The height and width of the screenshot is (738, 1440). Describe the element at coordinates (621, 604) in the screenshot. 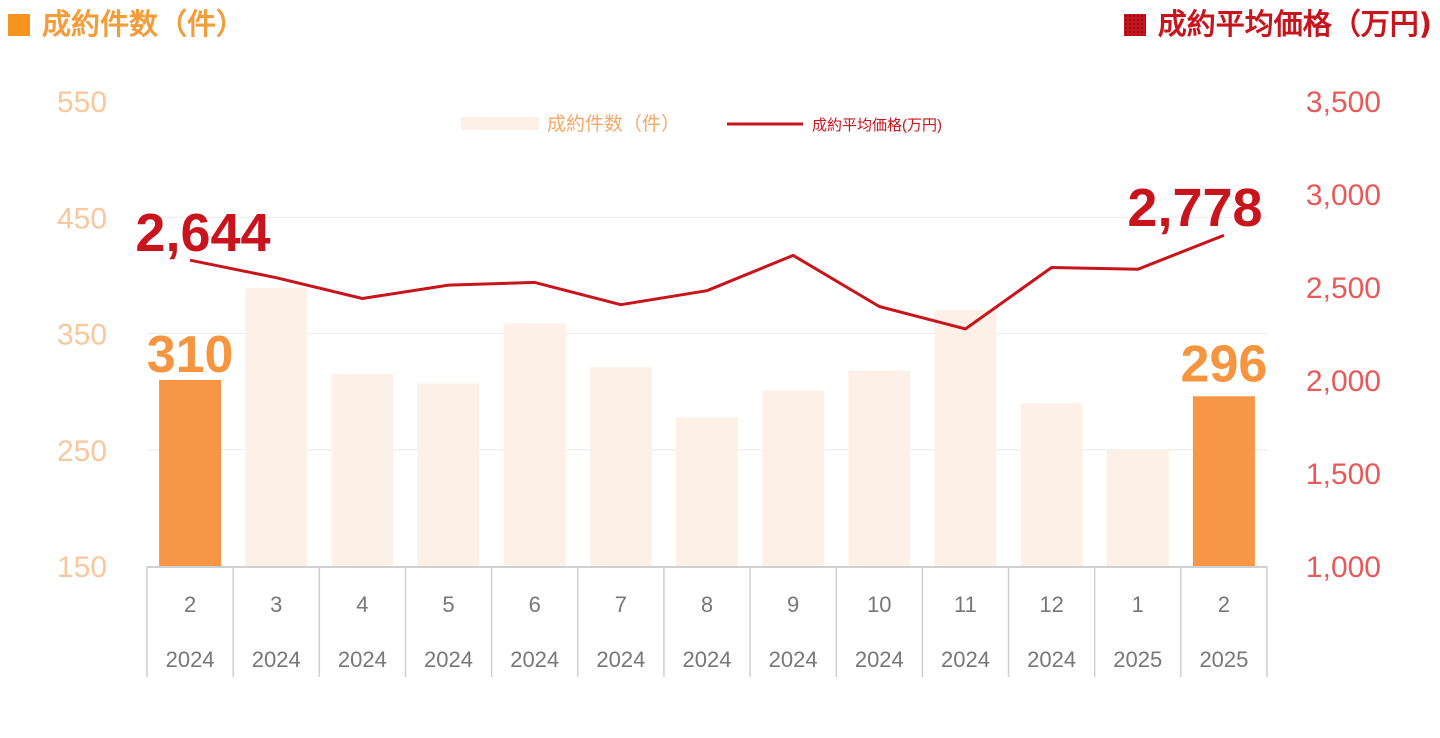

I see `x-tick-month: 7` at that location.